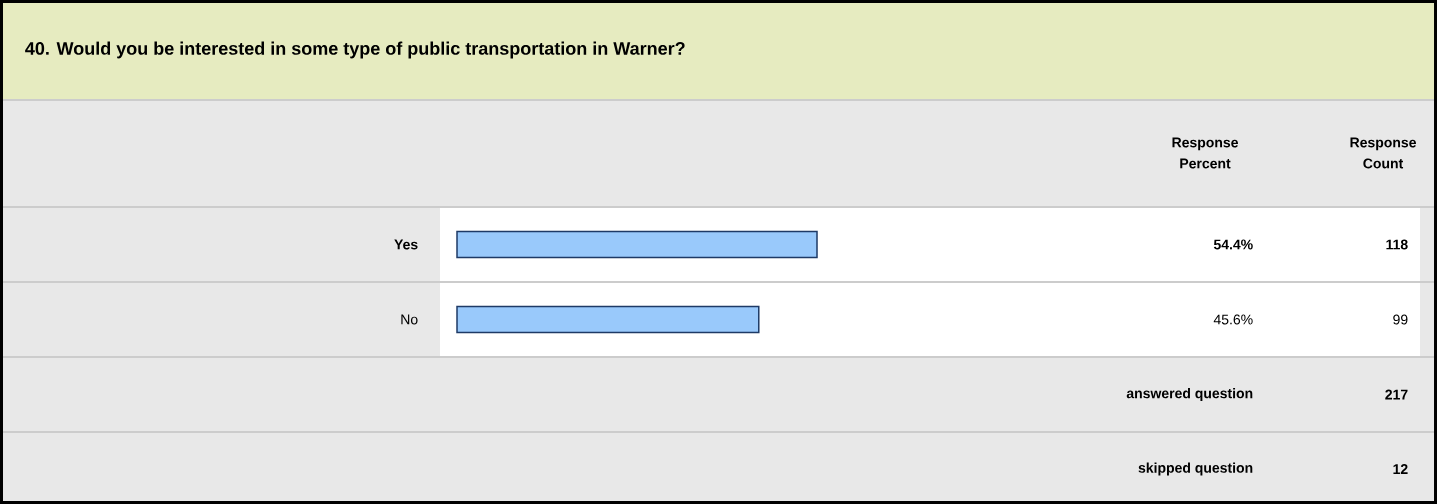 This screenshot has height=504, width=1437. I want to click on text: skipped question, so click(1195, 469).